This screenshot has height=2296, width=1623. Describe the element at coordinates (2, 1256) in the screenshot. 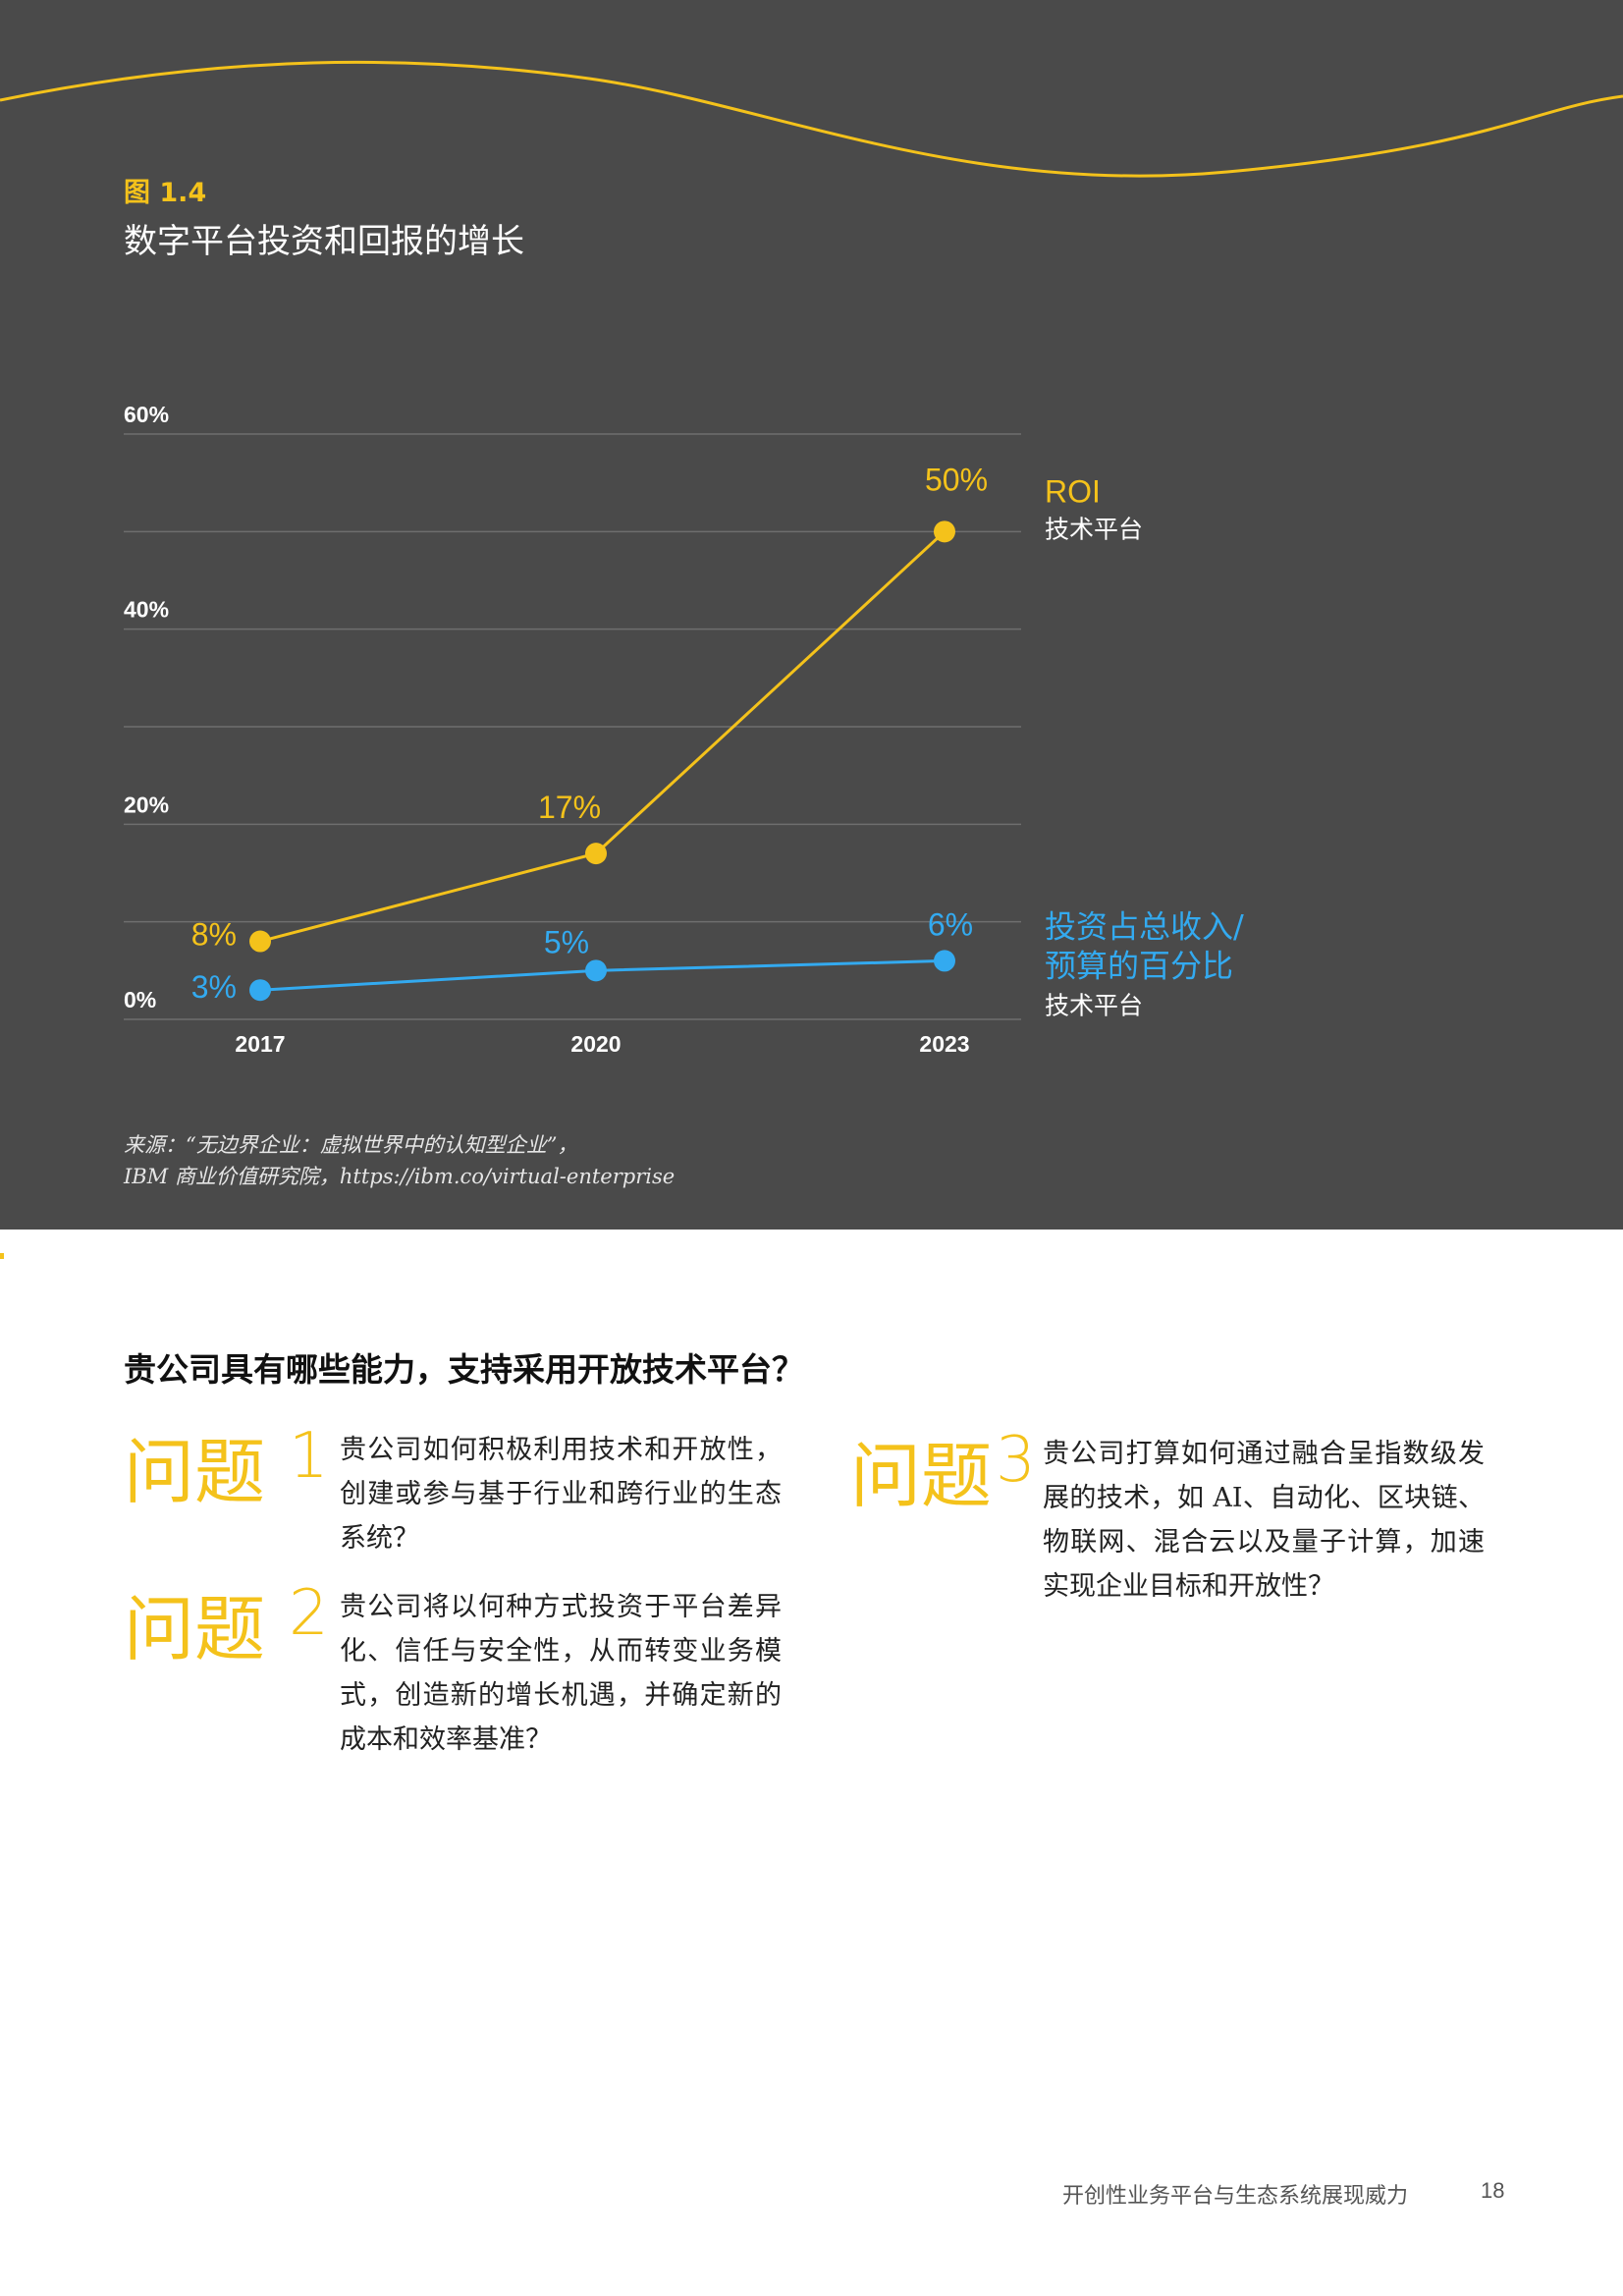

I see `margin-marker` at that location.